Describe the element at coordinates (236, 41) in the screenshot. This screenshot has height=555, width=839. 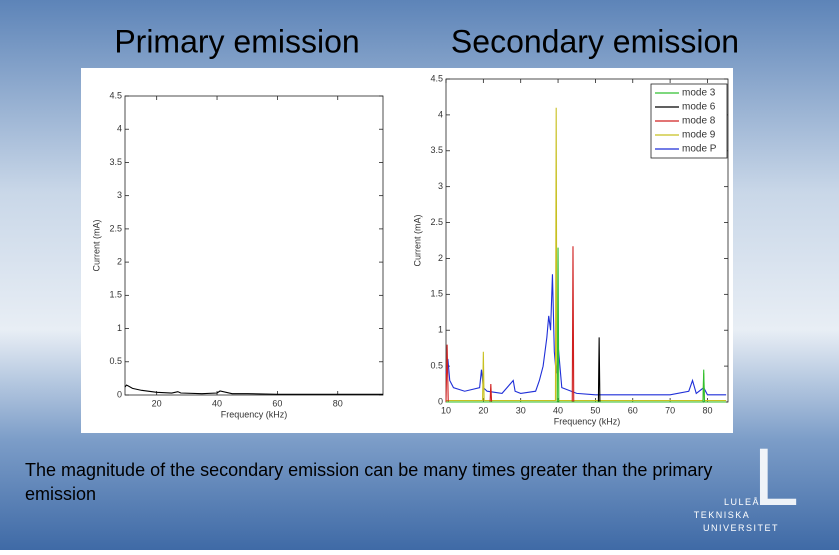
I see `heading: Primary emission` at that location.